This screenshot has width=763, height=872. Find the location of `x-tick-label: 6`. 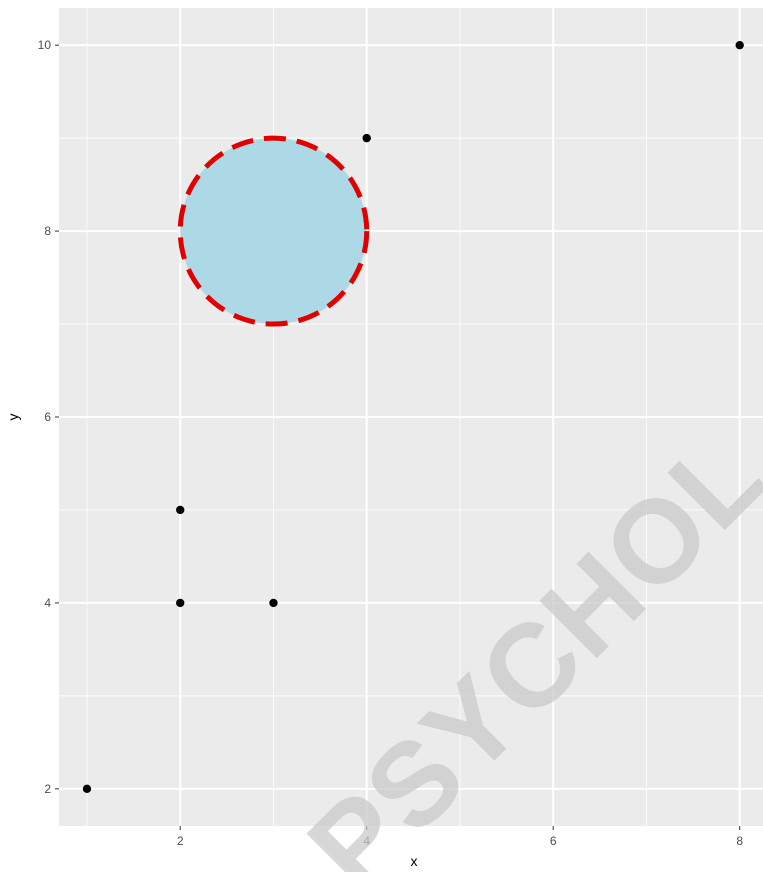

x-tick-label: 6 is located at coordinates (553, 841).